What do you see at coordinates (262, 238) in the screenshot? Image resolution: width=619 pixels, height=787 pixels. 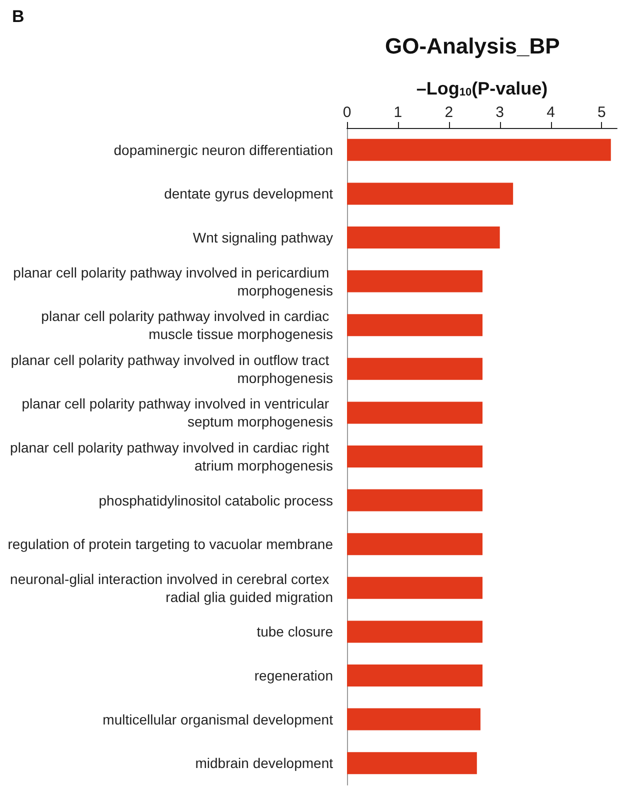 I see `y-tick-label: Wnt signaling pathway` at bounding box center [262, 238].